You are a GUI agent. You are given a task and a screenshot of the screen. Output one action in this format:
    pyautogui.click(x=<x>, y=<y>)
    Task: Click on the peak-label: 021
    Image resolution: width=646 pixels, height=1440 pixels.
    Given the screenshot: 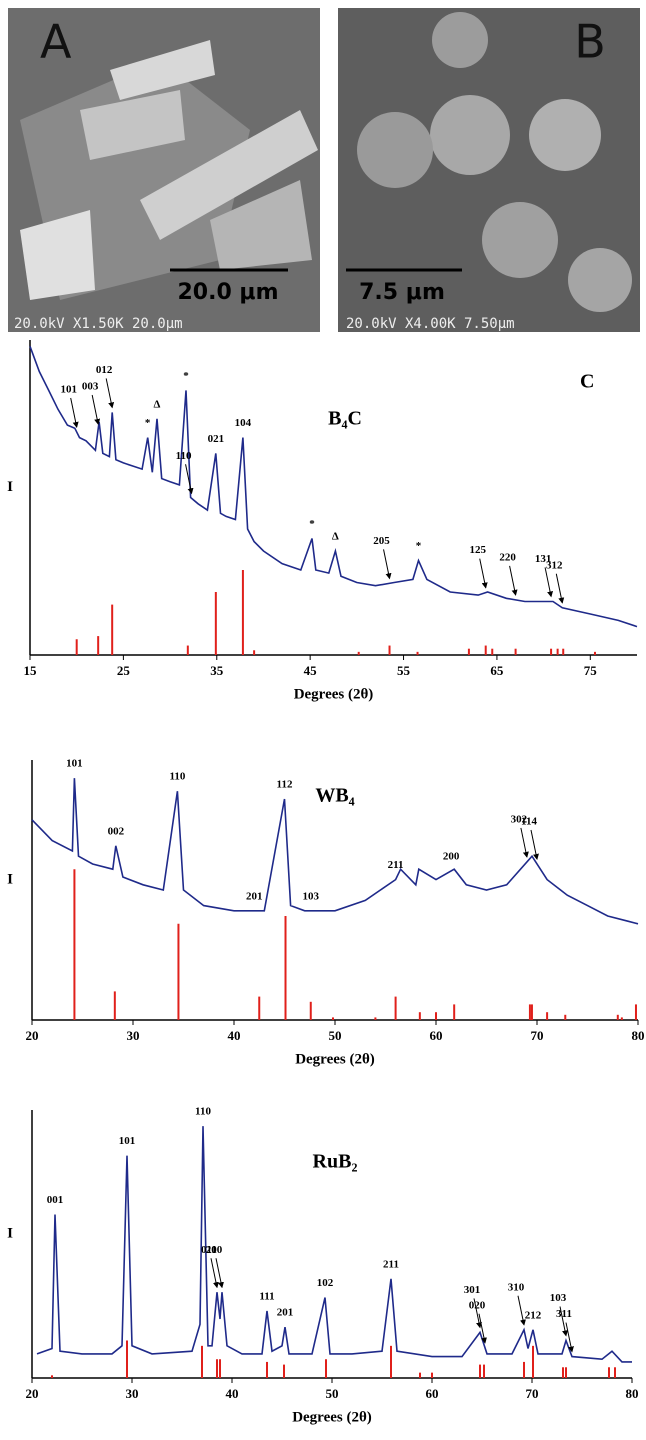 What is the action you would take?
    pyautogui.click(x=216, y=439)
    